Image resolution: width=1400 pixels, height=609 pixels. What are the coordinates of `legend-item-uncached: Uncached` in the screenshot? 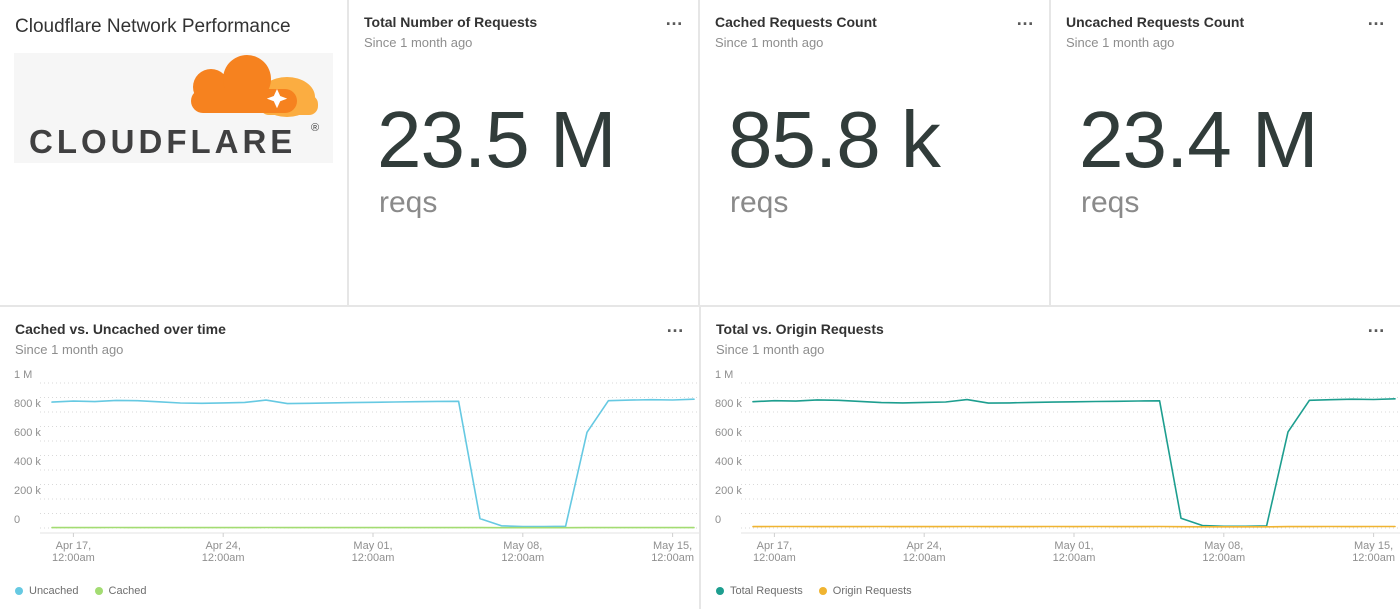 It's located at (47, 591).